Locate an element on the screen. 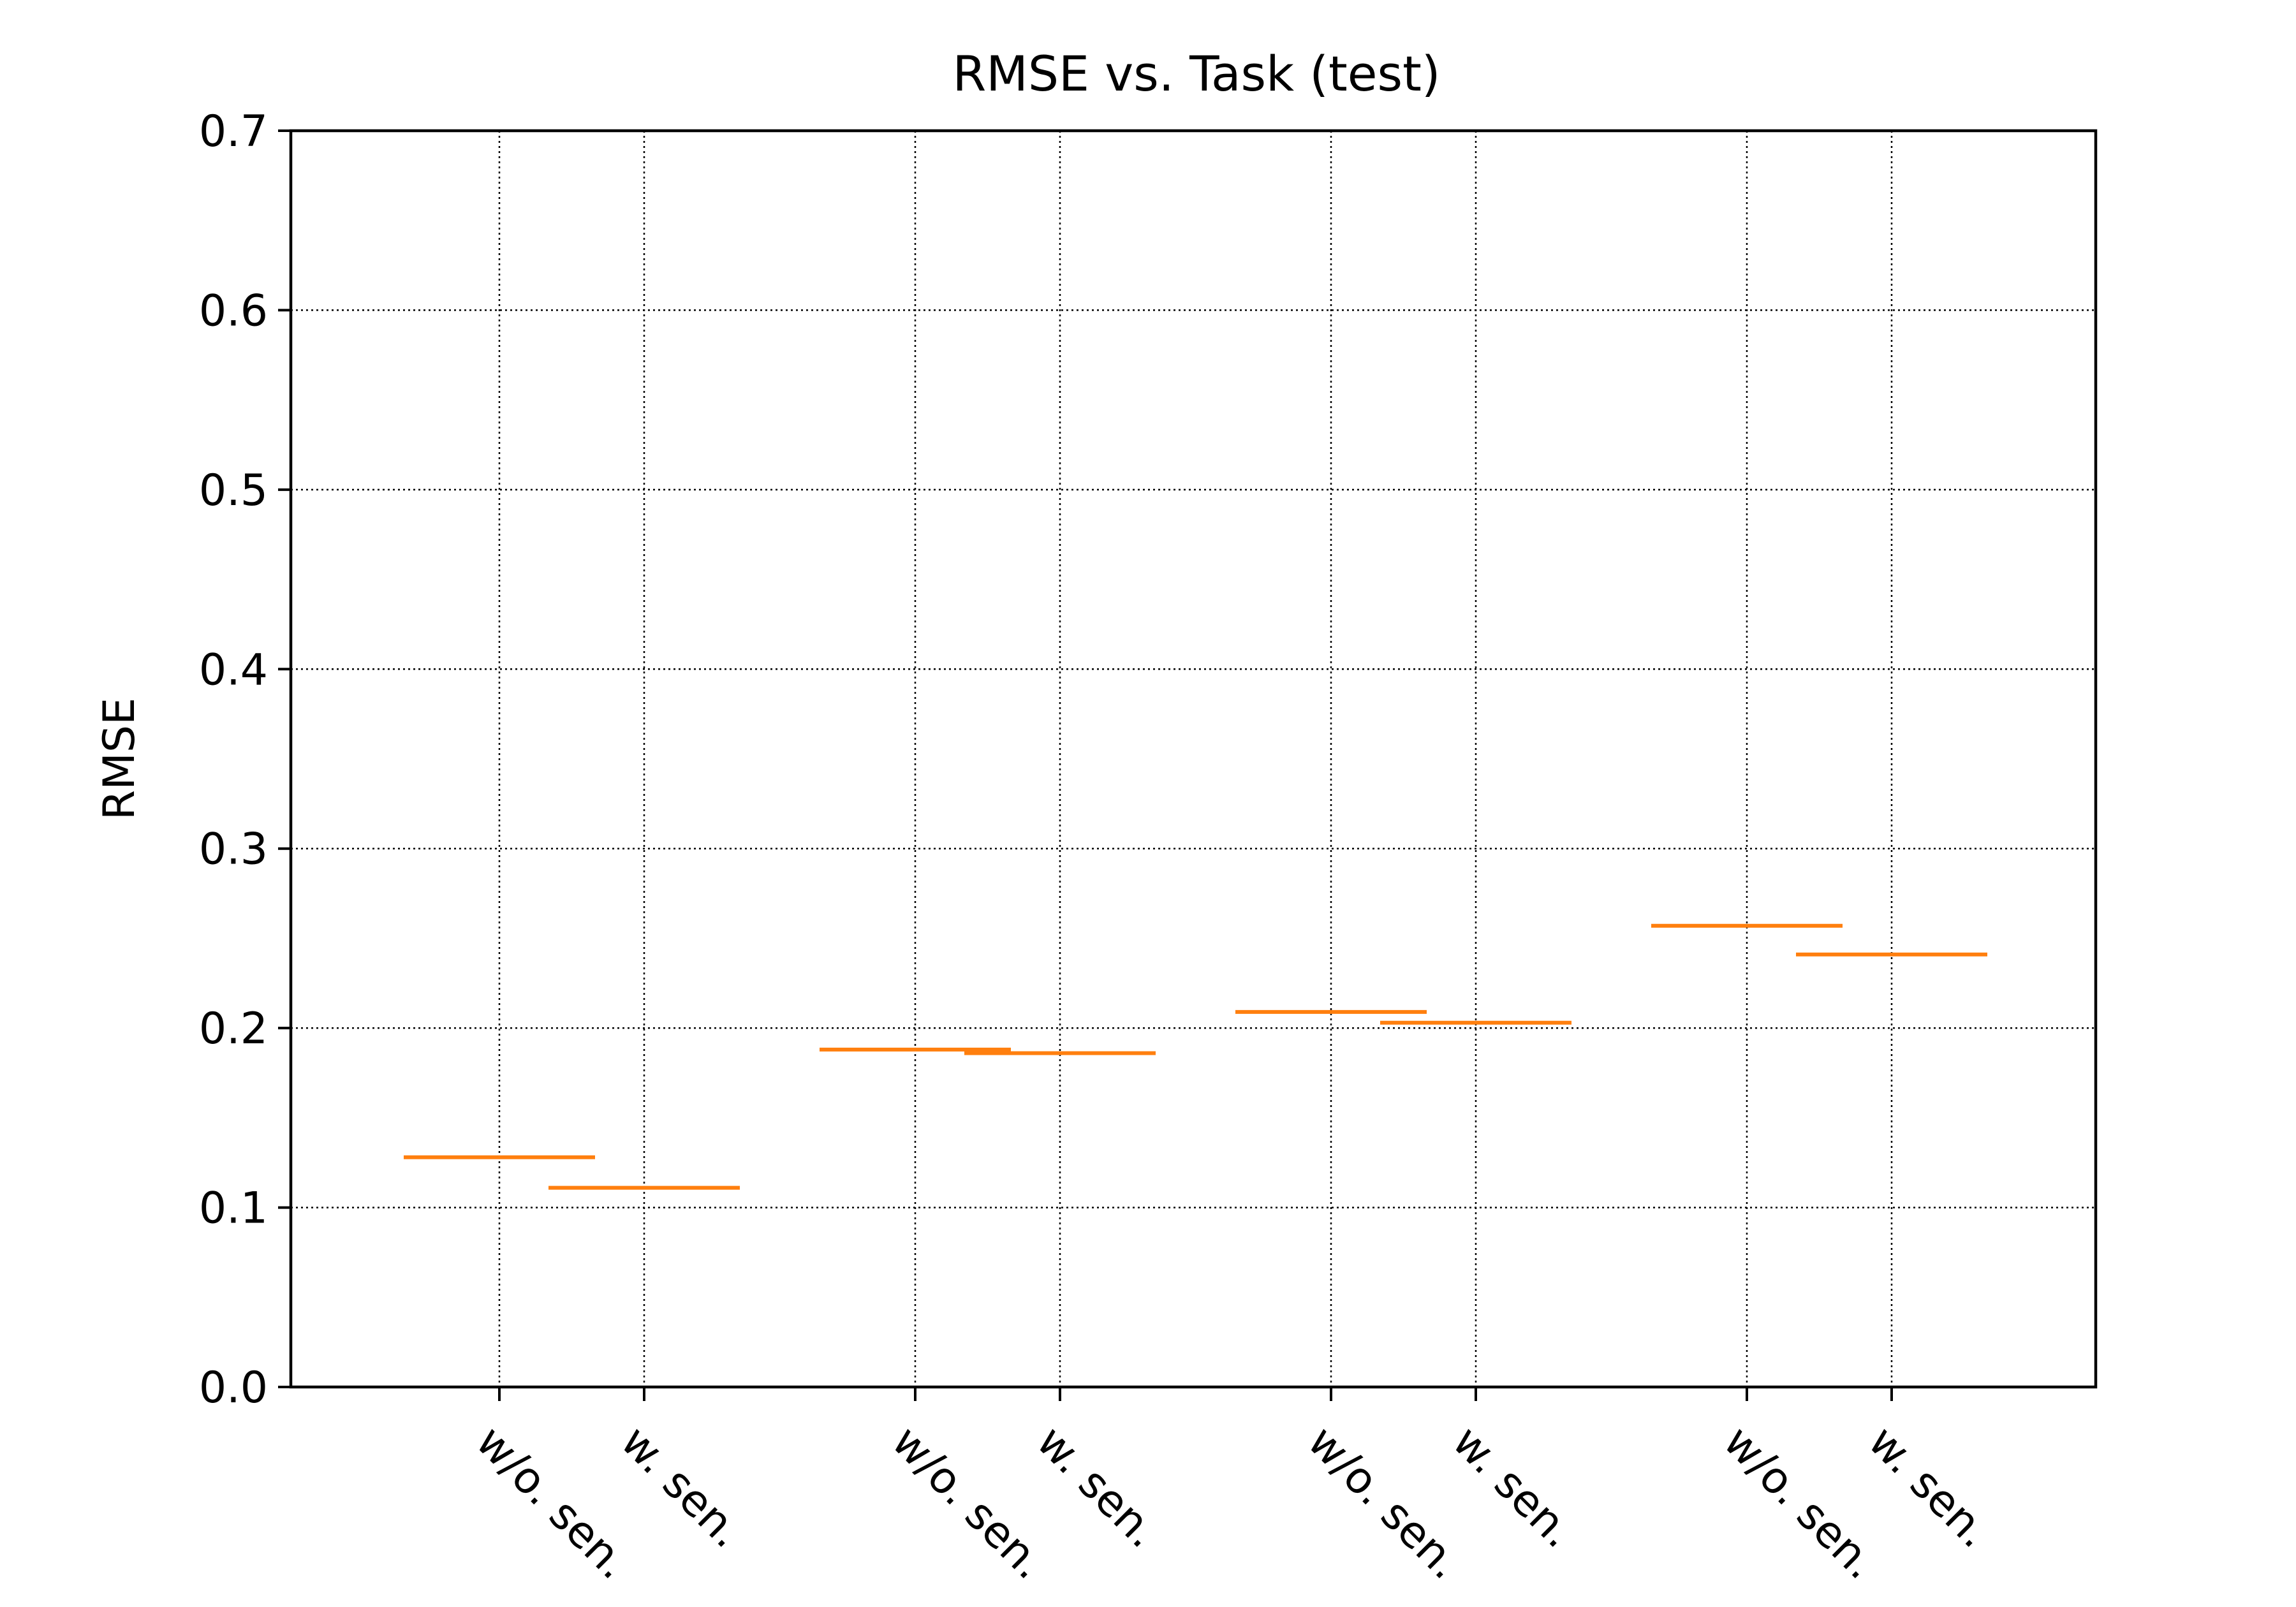  chart-title: RMSE vs. Task (test) is located at coordinates (1196, 73).